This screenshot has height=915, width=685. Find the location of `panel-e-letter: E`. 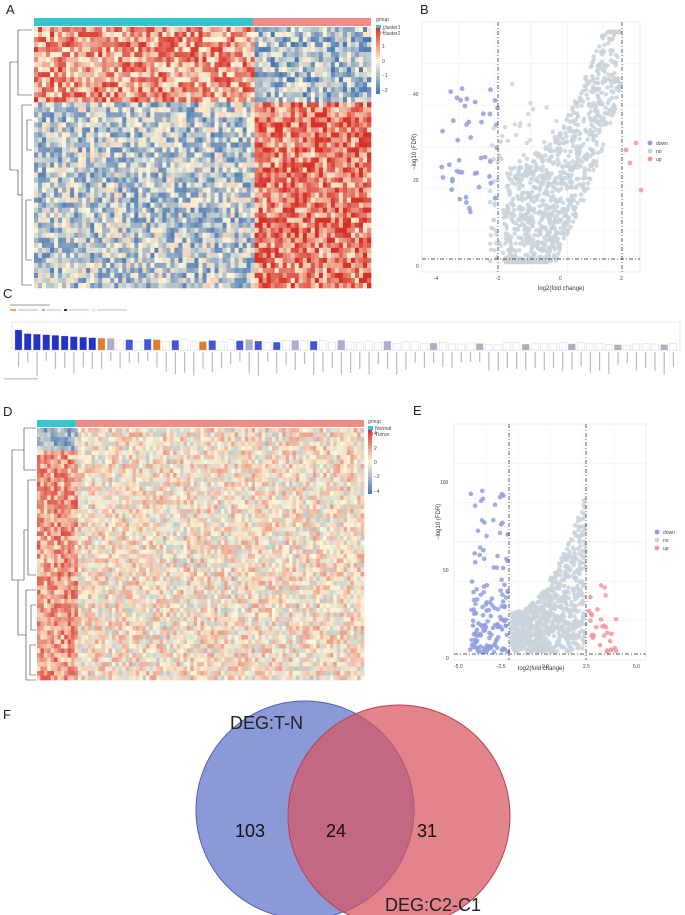

panel-e-letter: E is located at coordinates (417, 410).